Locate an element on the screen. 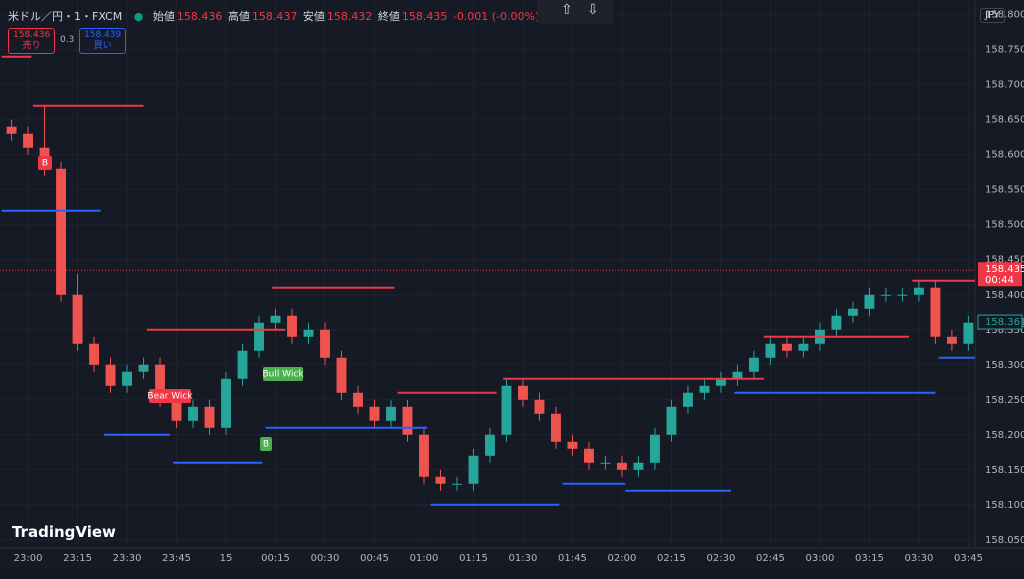  label: 終値 is located at coordinates (388, 16).